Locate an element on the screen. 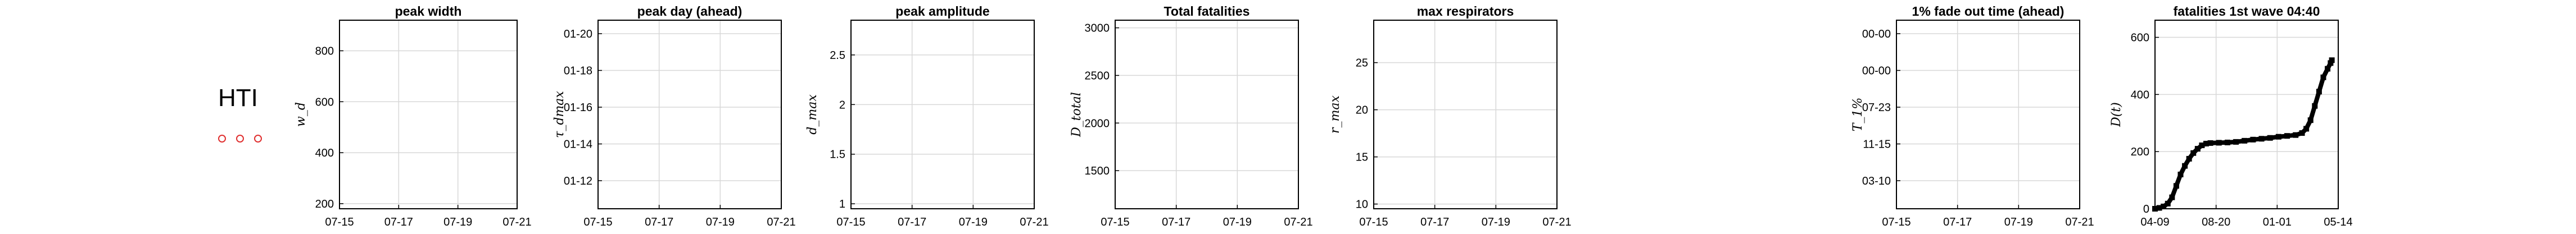  y-axis-label: D(t) is located at coordinates (2116, 114).